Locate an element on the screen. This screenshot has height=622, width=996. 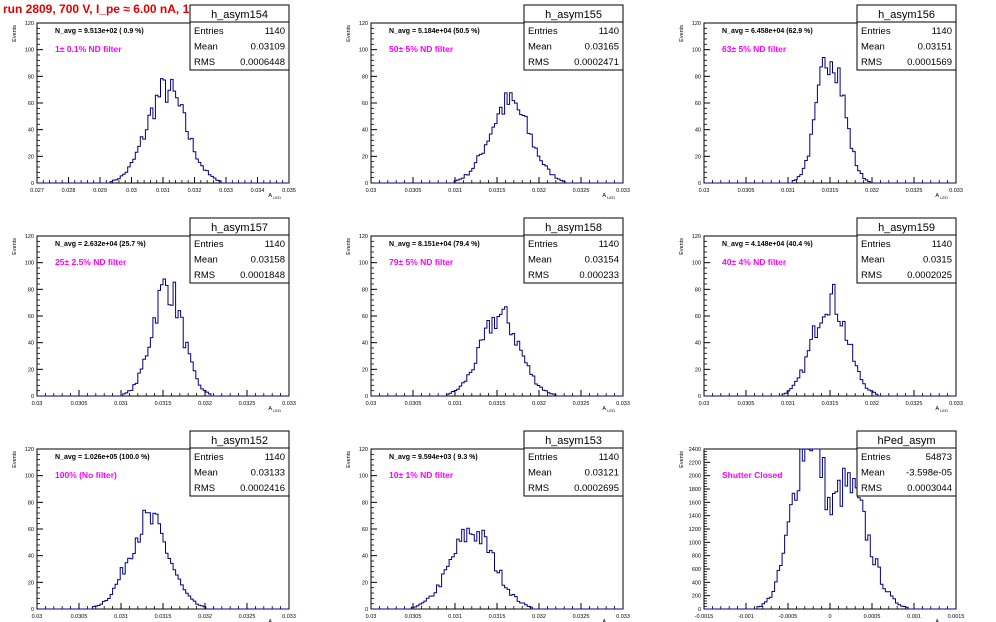
histogram-name: h_asym156 is located at coordinates (906, 15).